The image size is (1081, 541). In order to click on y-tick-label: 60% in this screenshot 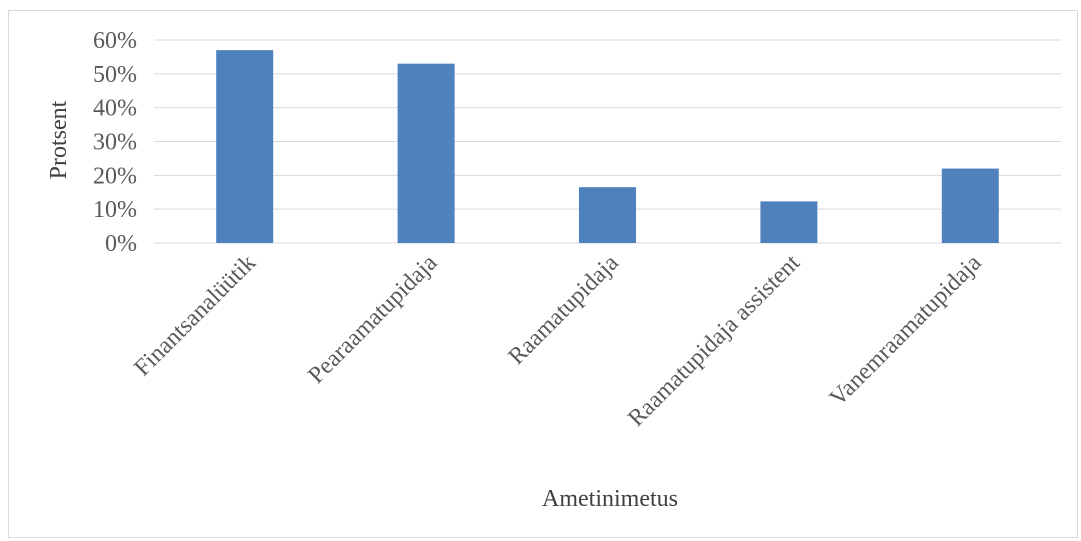, I will do `click(115, 41)`.